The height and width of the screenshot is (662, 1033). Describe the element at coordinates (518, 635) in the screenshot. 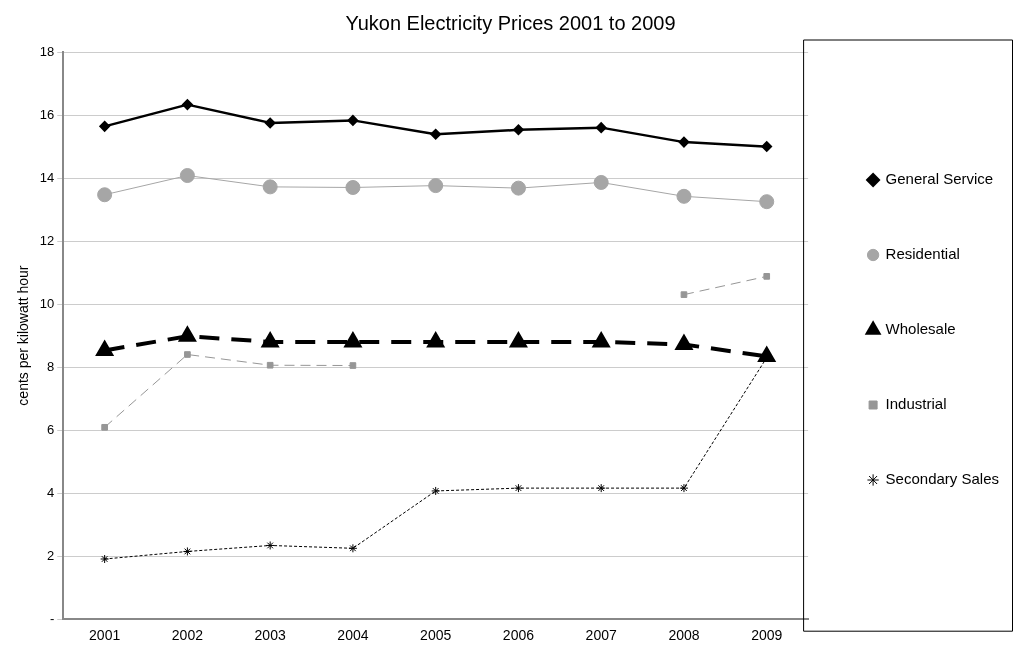

I see `x-tick-label: 2006` at that location.